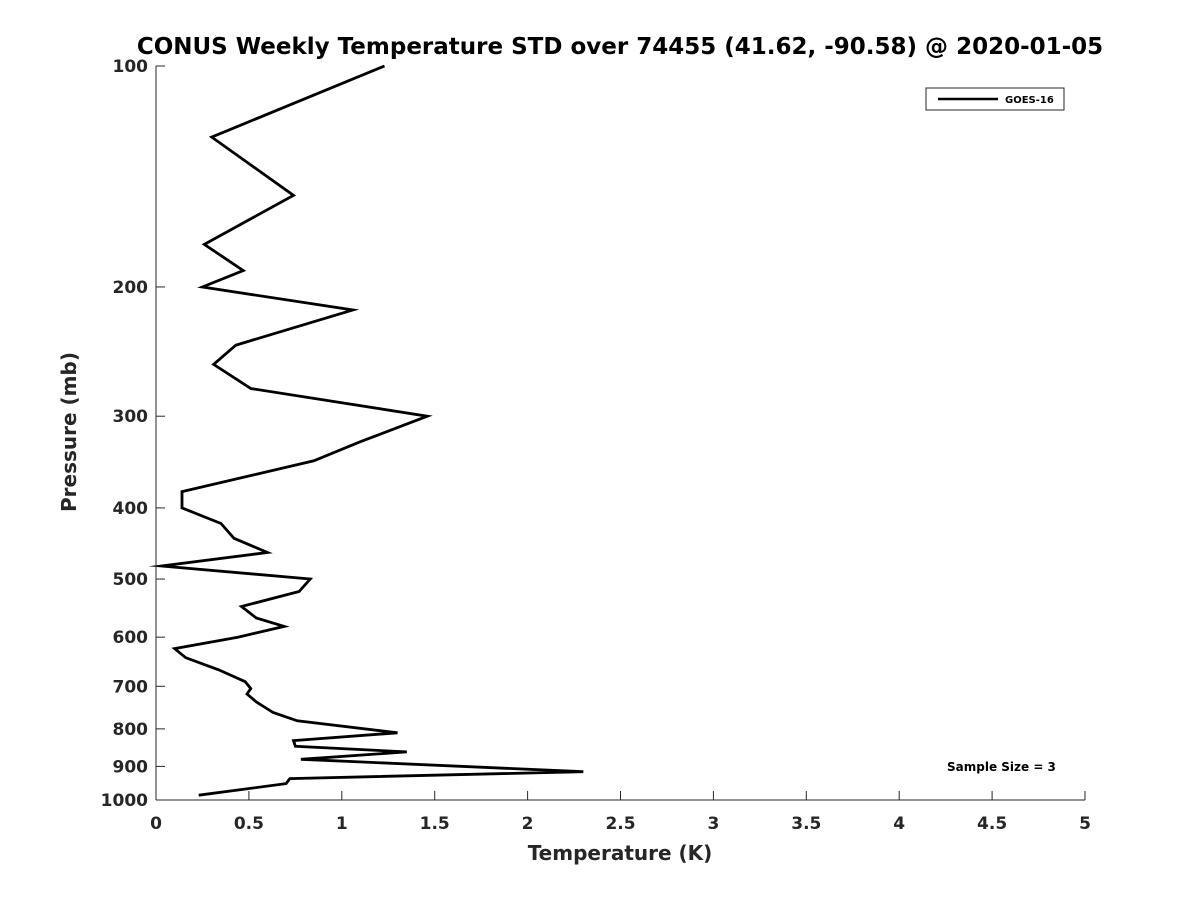 The image size is (1200, 900). Describe the element at coordinates (342, 824) in the screenshot. I see `x-tick-label: 1` at that location.